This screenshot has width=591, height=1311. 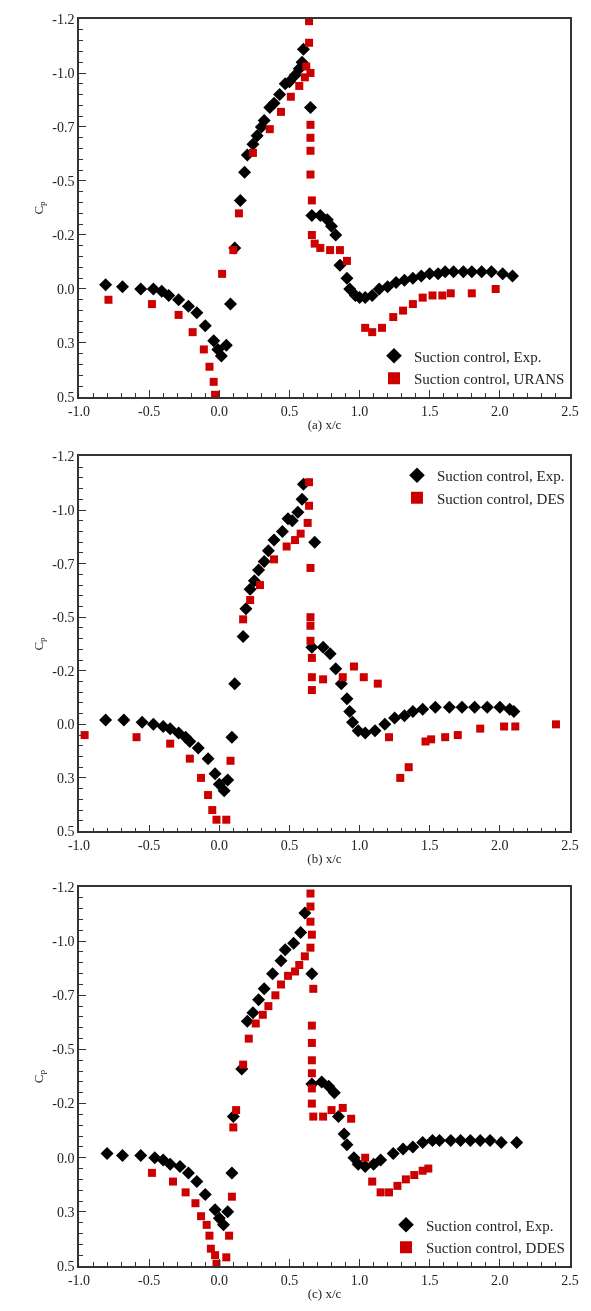 What do you see at coordinates (429, 1280) in the screenshot?
I see `x-tick-label: 1.5` at bounding box center [429, 1280].